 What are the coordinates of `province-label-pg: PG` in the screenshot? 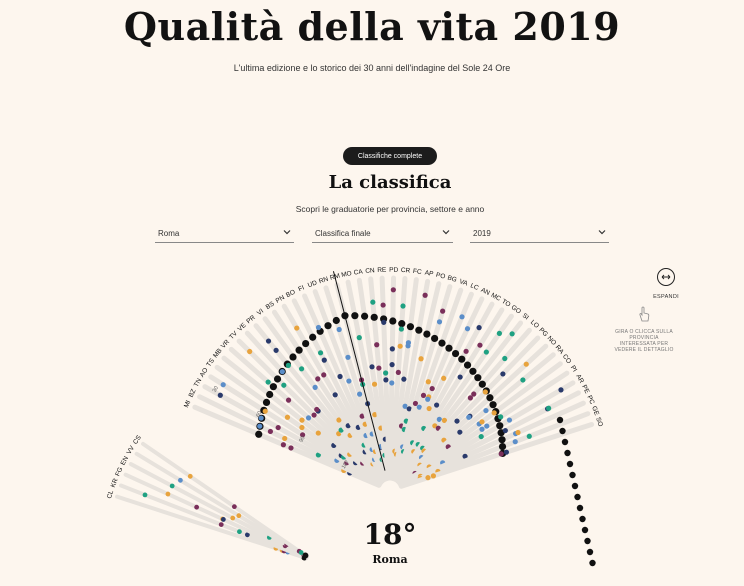 It's located at (543, 333).